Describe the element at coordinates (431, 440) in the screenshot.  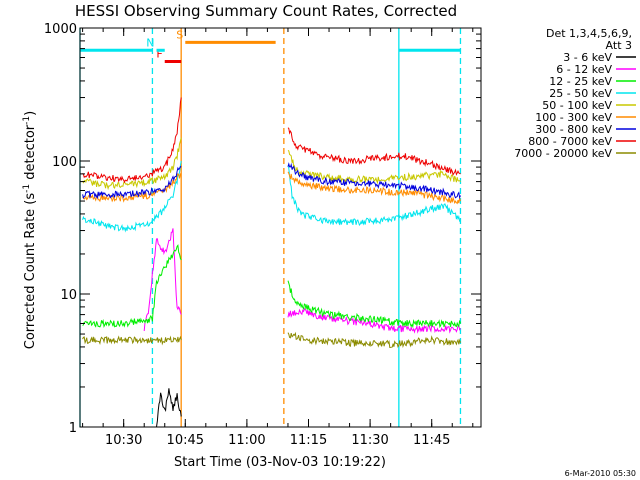
I see `x-tick-label: 11:45` at that location.